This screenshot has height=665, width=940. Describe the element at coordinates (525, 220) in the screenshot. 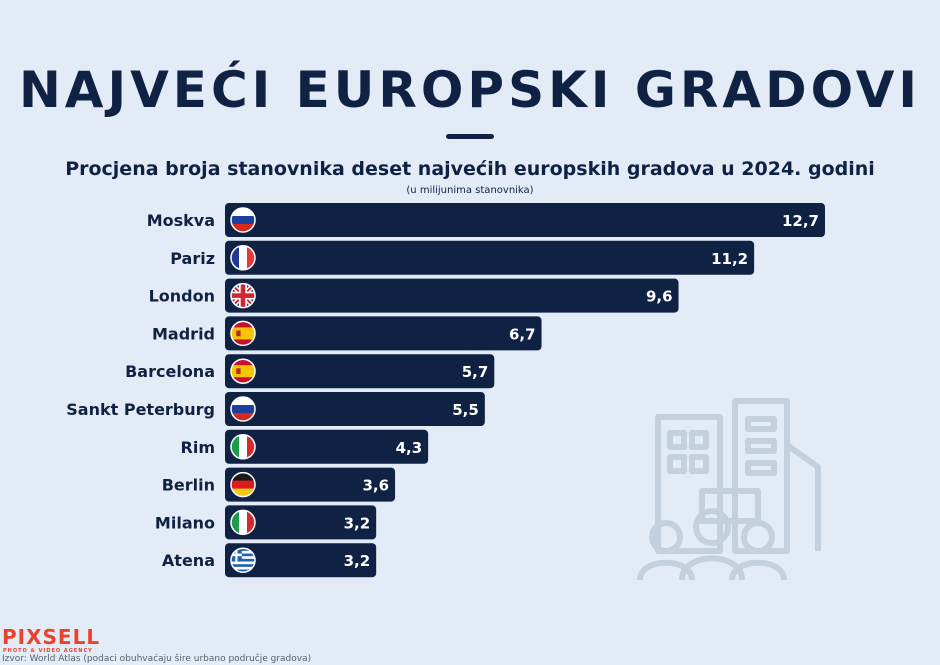

I see `bar-moskva` at that location.